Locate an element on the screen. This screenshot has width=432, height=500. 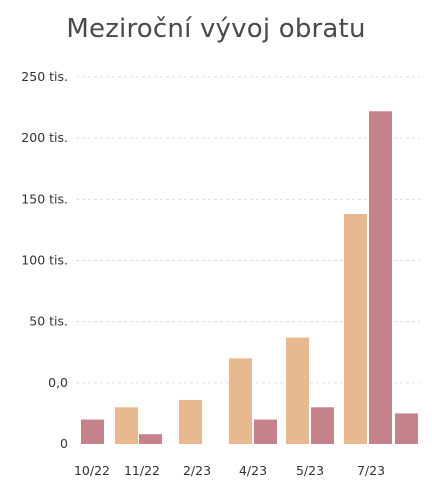
x-tick-label: 2/23 is located at coordinates (197, 470).